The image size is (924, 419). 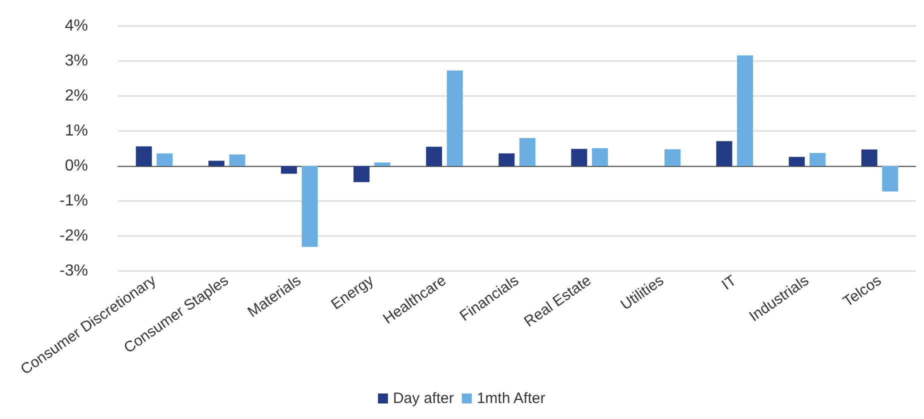 I want to click on x-tick-label: IT, so click(x=729, y=283).